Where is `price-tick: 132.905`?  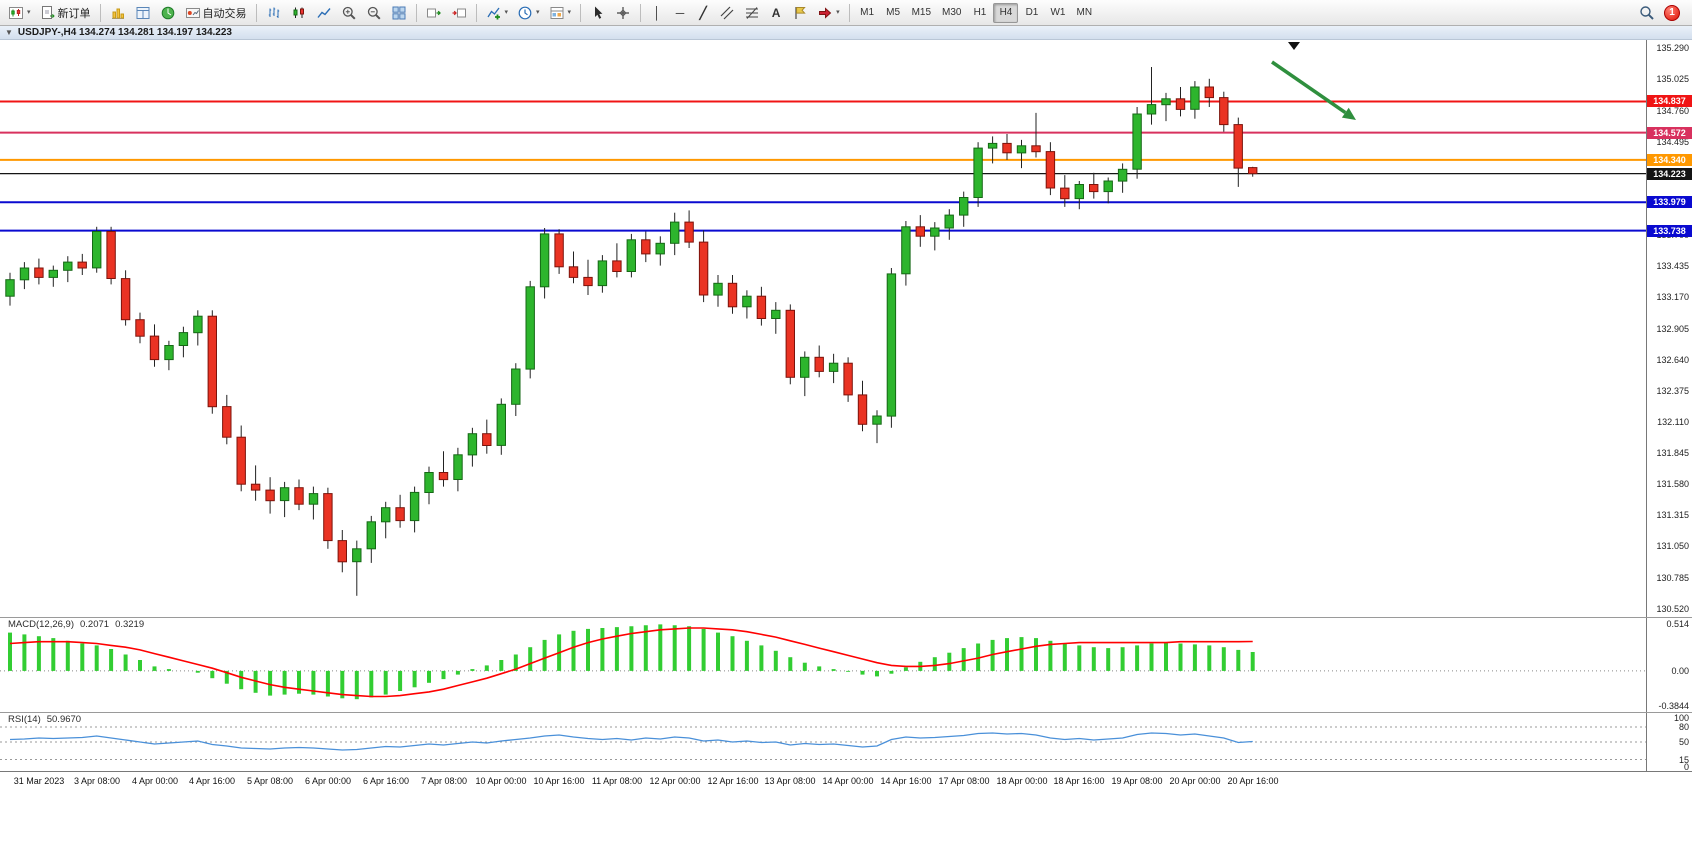 price-tick: 132.905 is located at coordinates (1672, 329).